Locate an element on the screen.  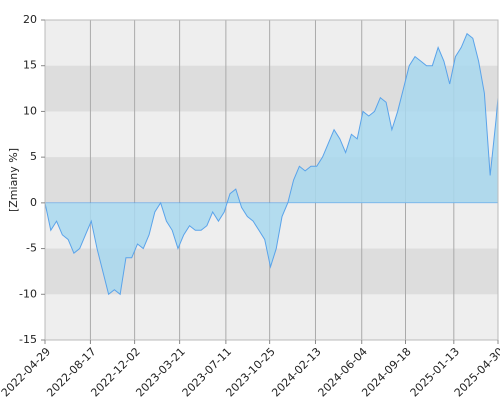
y-tick-label: 15 is located at coordinates (30, 65).